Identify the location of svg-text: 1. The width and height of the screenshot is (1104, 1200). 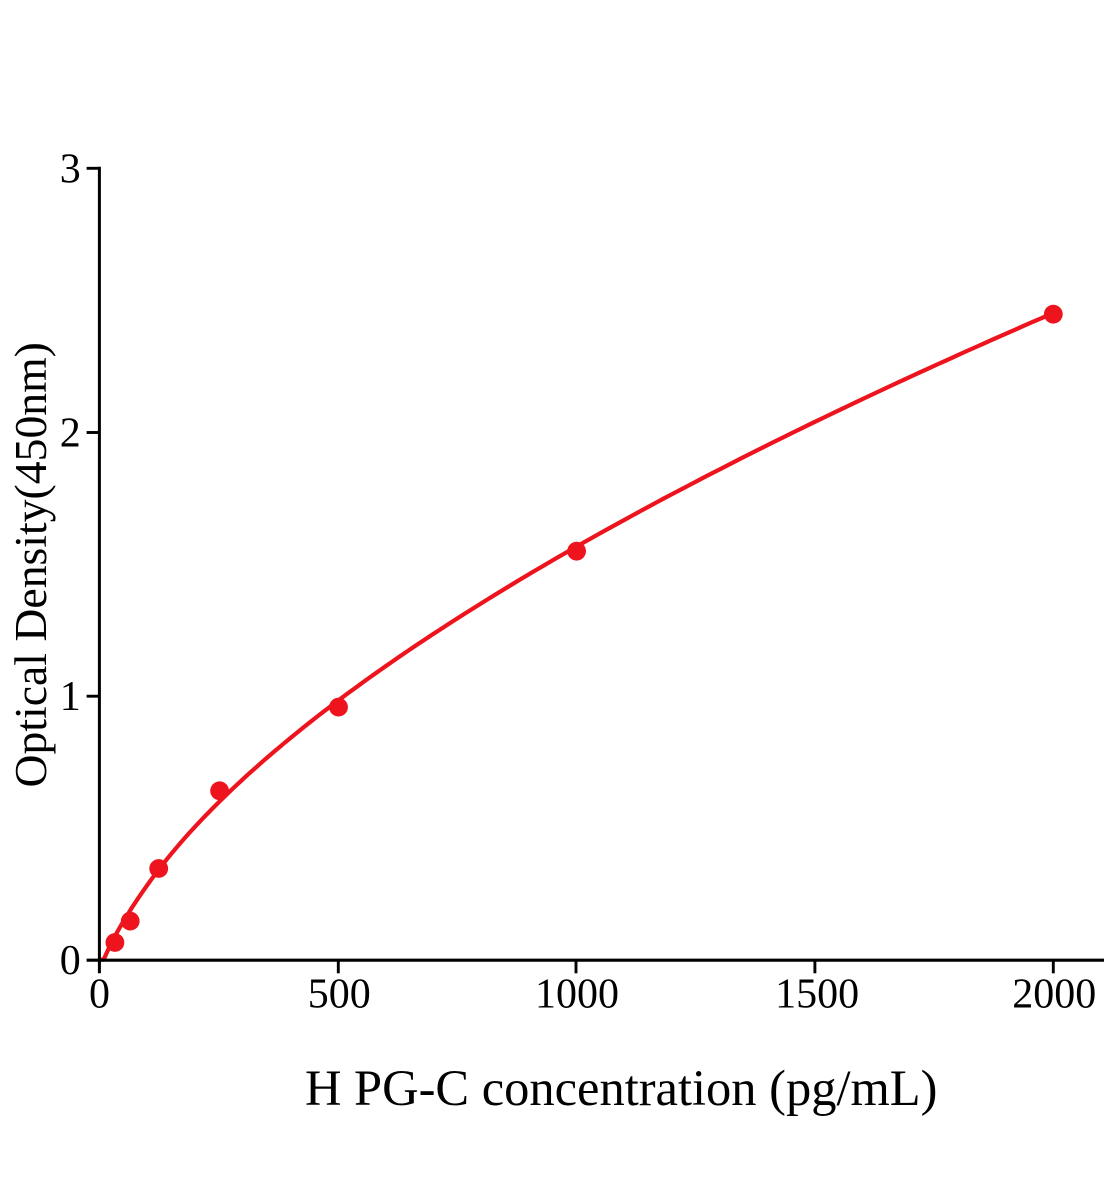
(70, 697).